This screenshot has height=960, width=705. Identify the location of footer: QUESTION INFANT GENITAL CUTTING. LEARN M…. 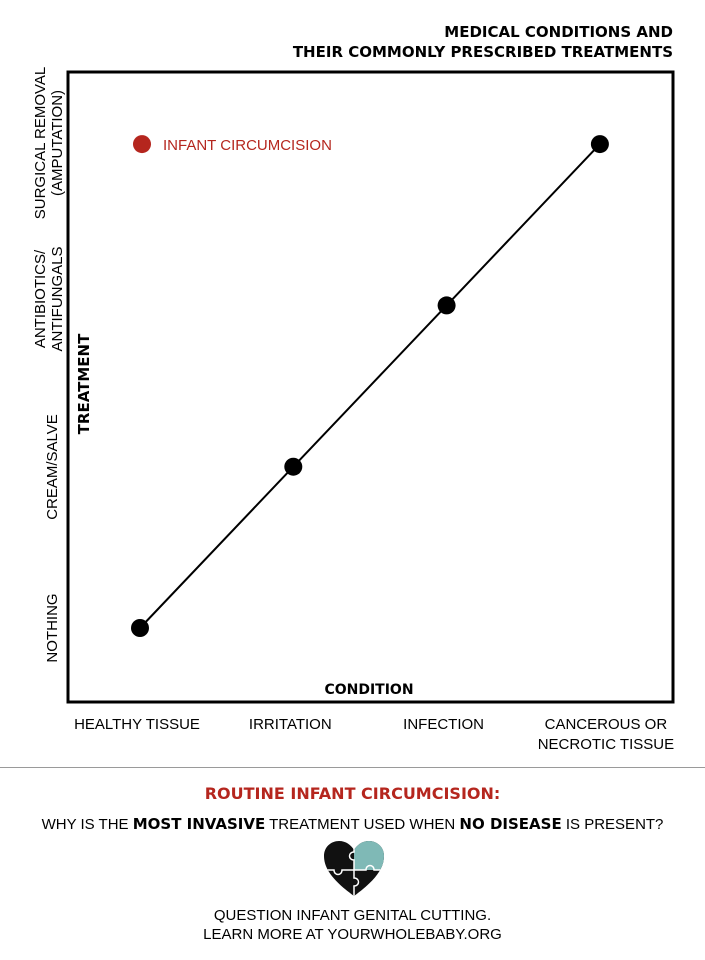
(352, 925).